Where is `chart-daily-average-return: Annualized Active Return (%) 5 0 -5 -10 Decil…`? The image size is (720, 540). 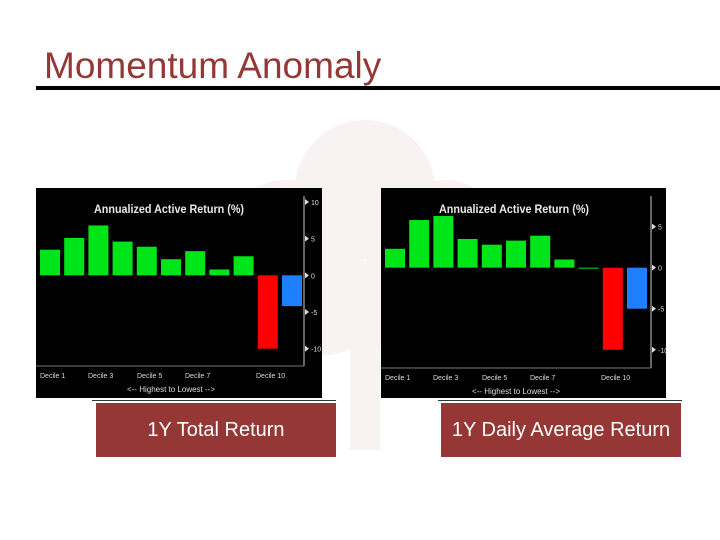 chart-daily-average-return: Annualized Active Return (%) 5 0 -5 -10 Decil… is located at coordinates (523, 296).